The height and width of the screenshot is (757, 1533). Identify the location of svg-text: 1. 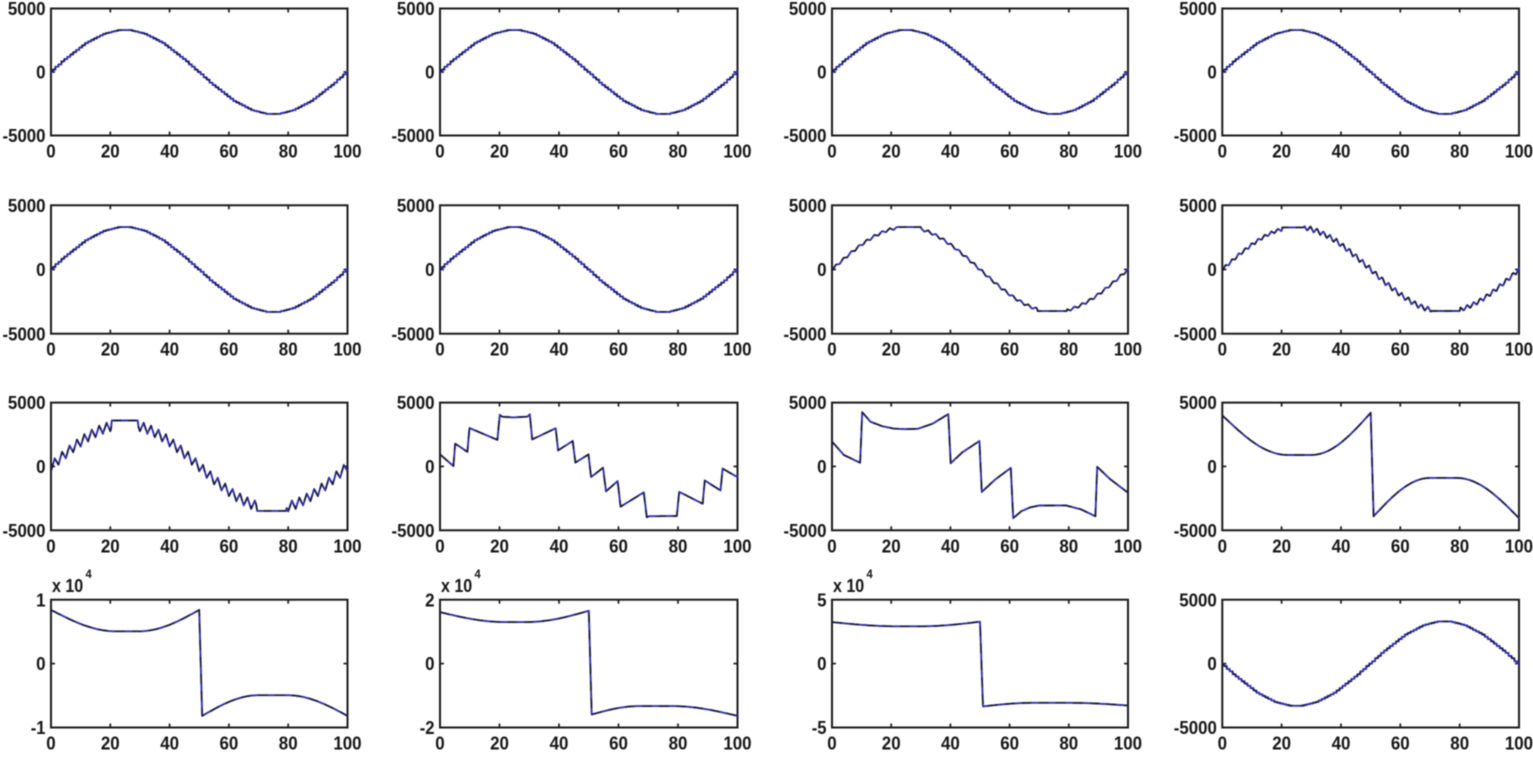
(40, 599).